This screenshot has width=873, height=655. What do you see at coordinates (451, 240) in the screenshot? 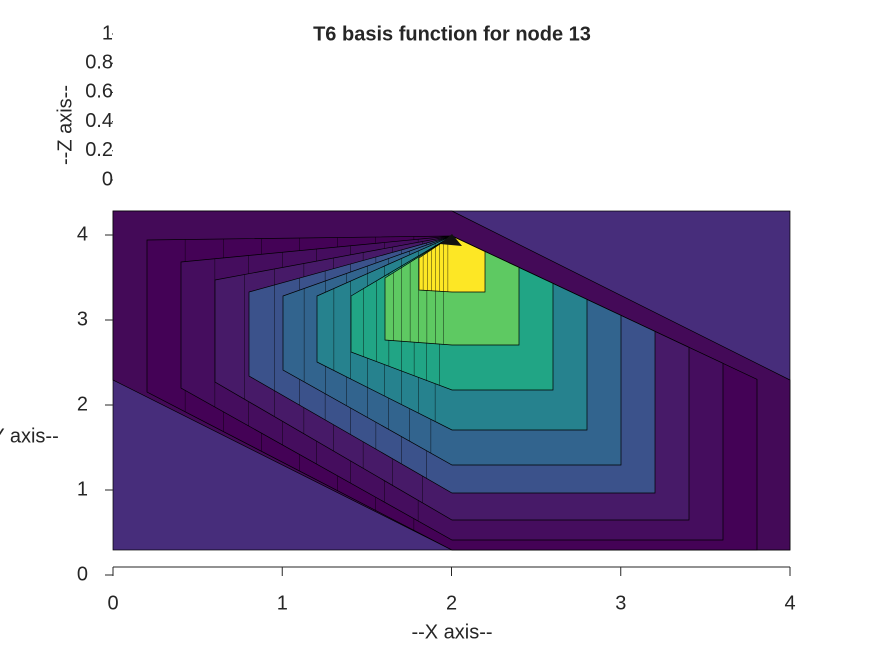
I see `surface-peak` at bounding box center [451, 240].